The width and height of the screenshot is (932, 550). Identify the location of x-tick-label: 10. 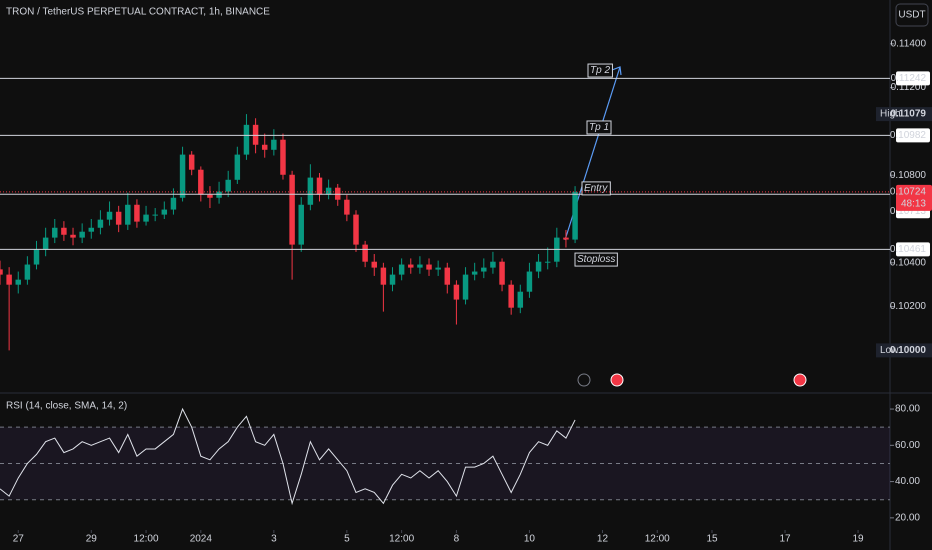
(530, 539).